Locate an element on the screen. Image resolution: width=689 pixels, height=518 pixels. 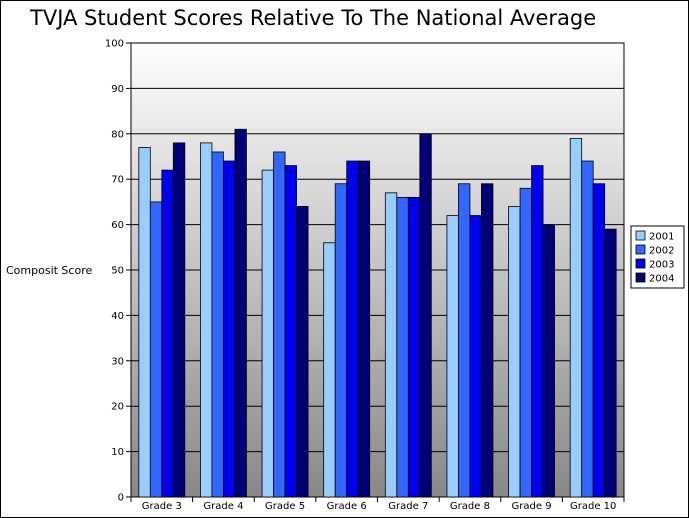
x-tick-label: Grade 7 is located at coordinates (408, 506).